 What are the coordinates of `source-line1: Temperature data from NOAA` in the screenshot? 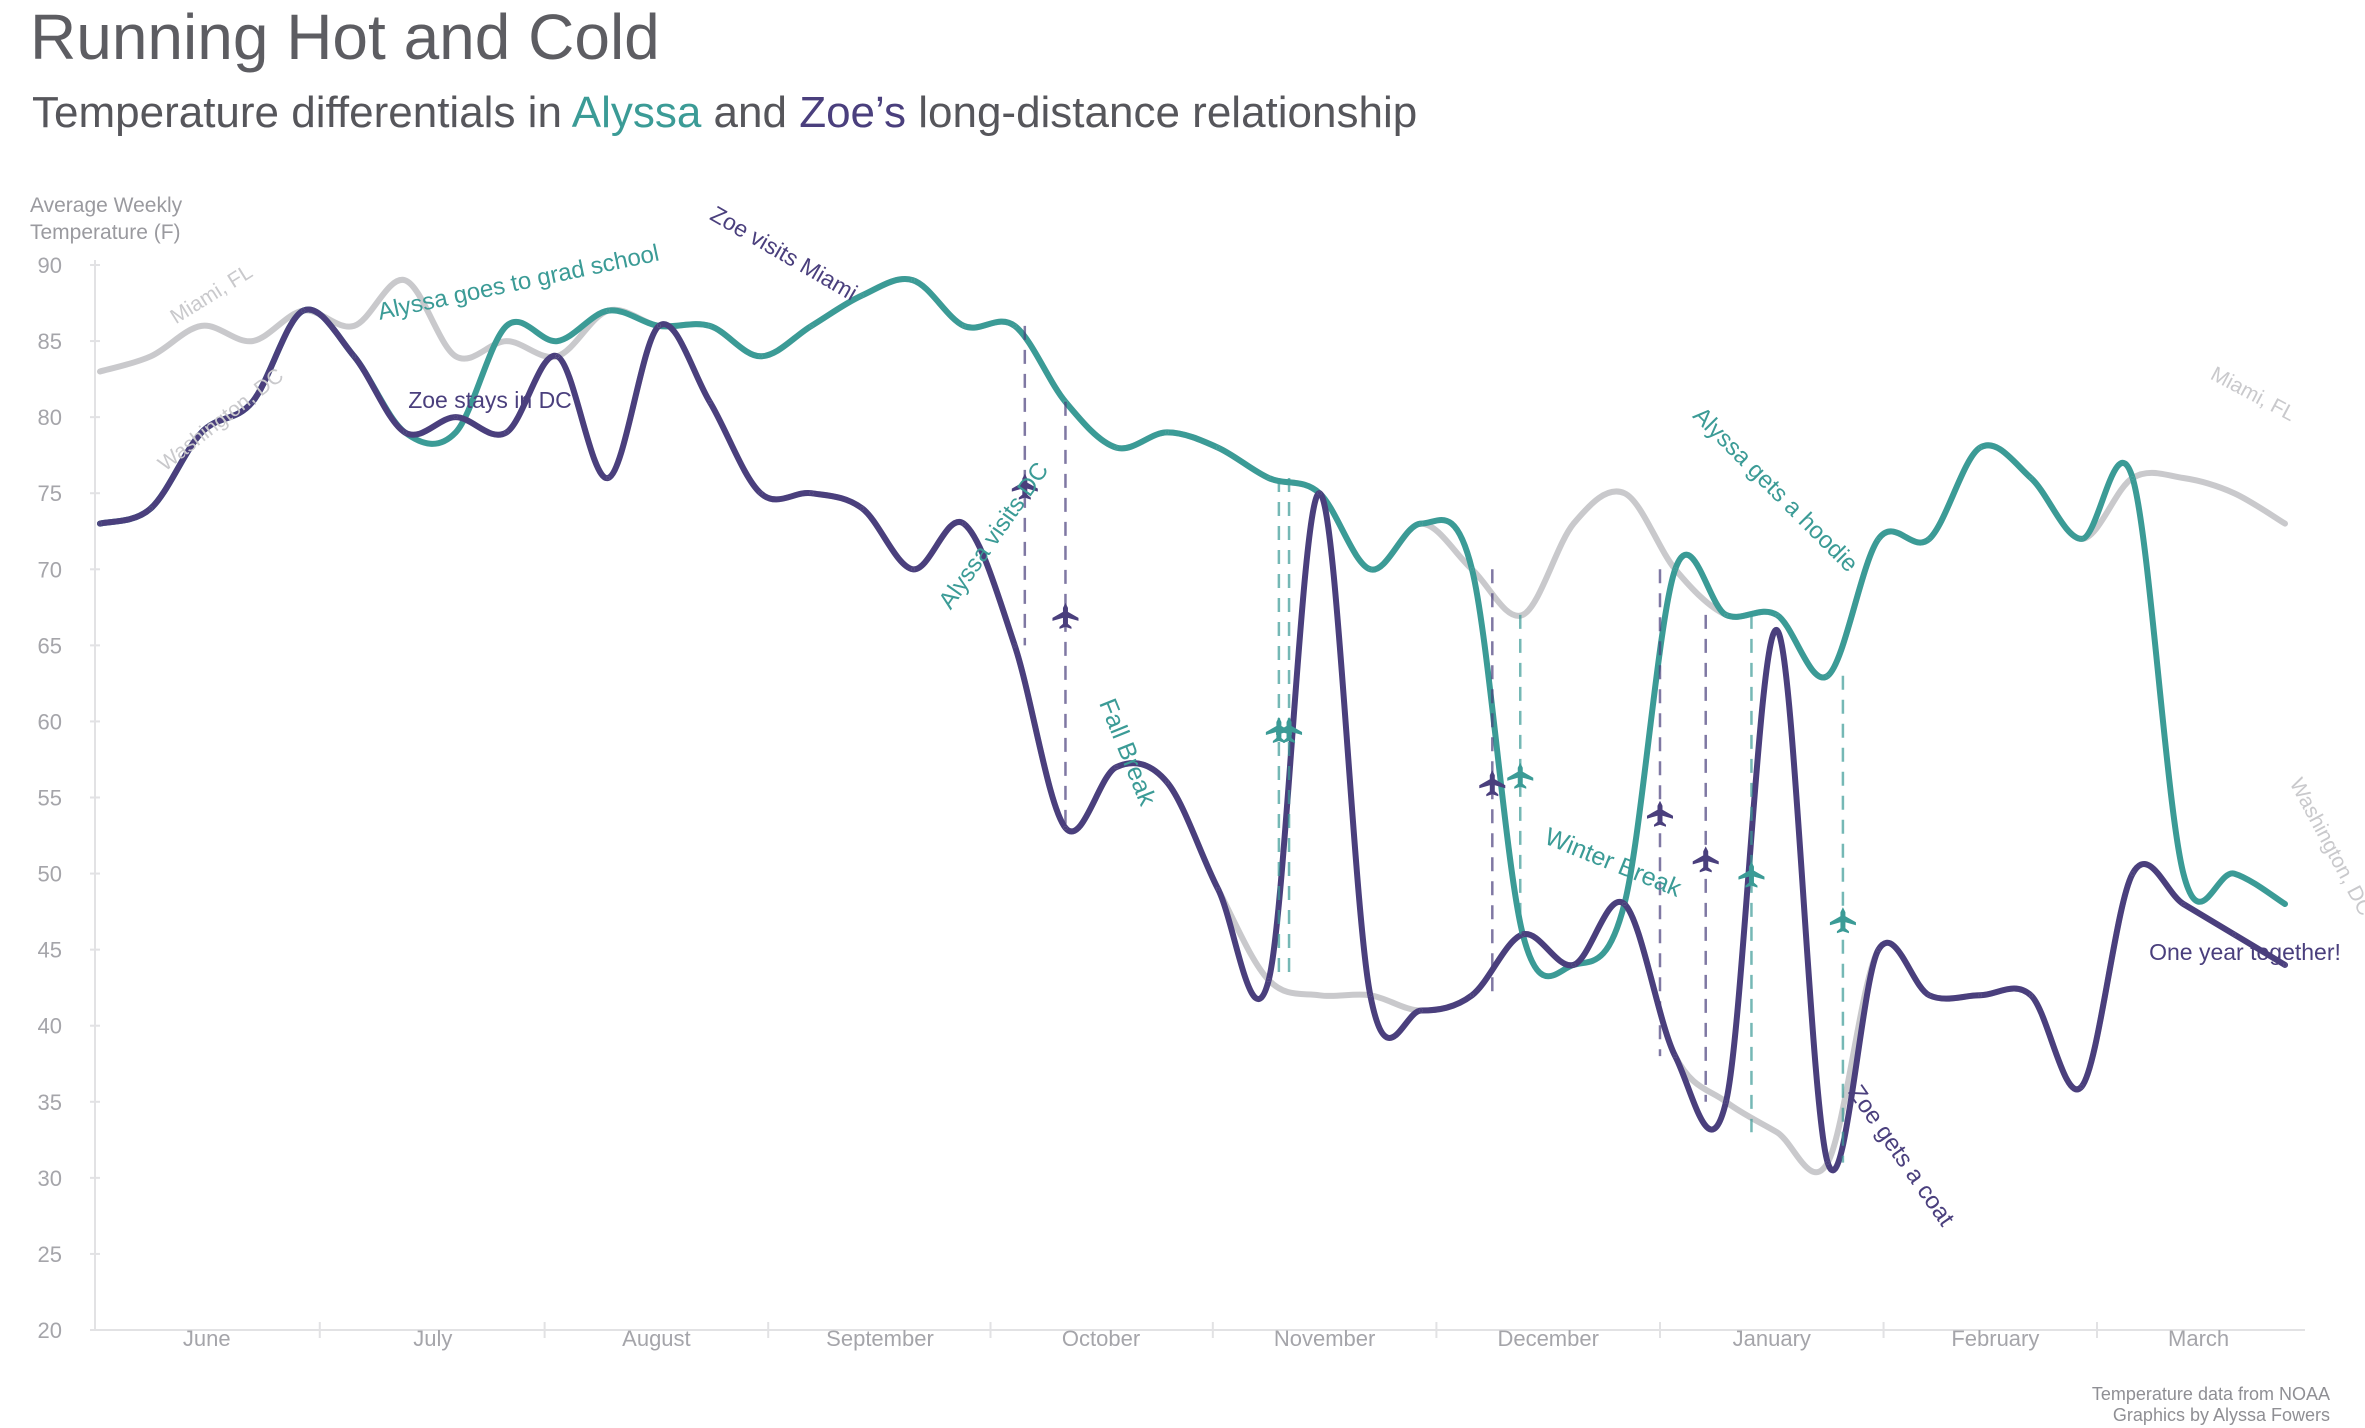 It's located at (2210, 1394).